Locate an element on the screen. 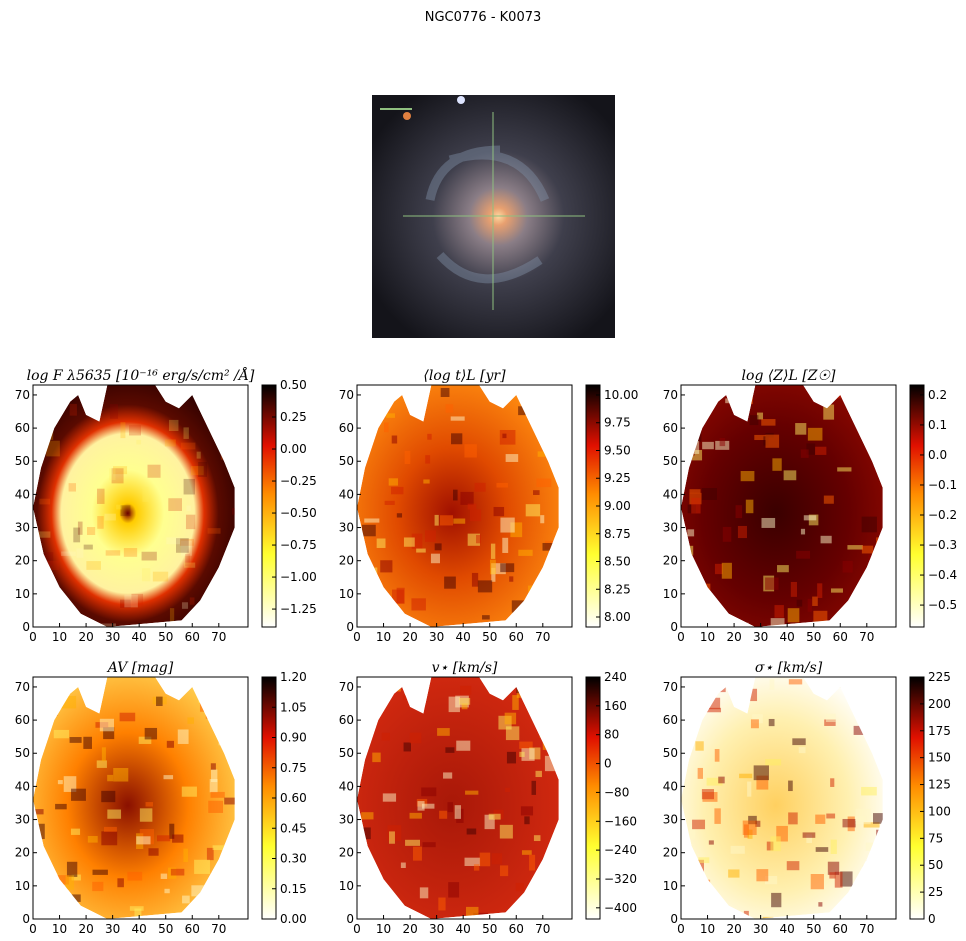 This screenshot has width=966, height=941. colorbar-tick-label: −0.5 is located at coordinates (942, 605).